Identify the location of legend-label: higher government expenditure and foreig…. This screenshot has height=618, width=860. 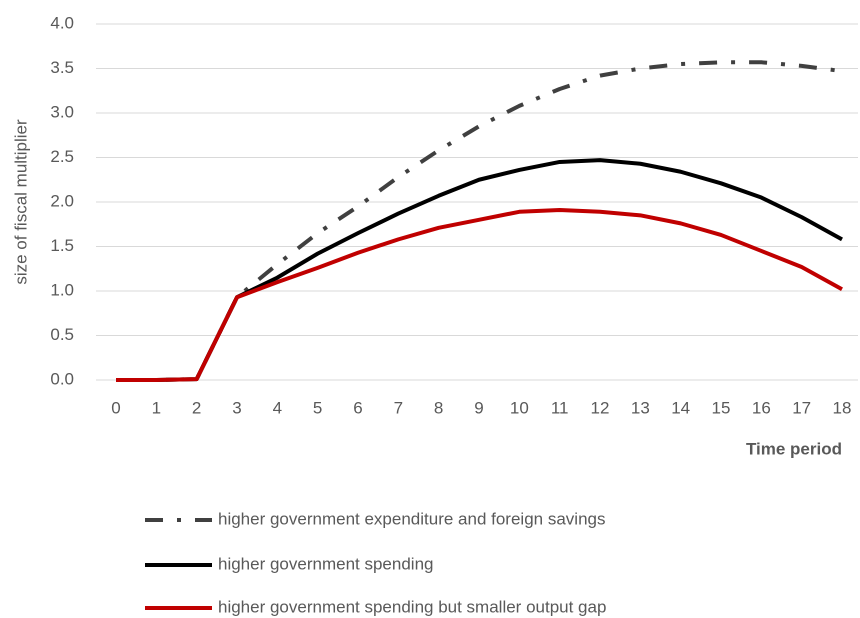
(411, 518).